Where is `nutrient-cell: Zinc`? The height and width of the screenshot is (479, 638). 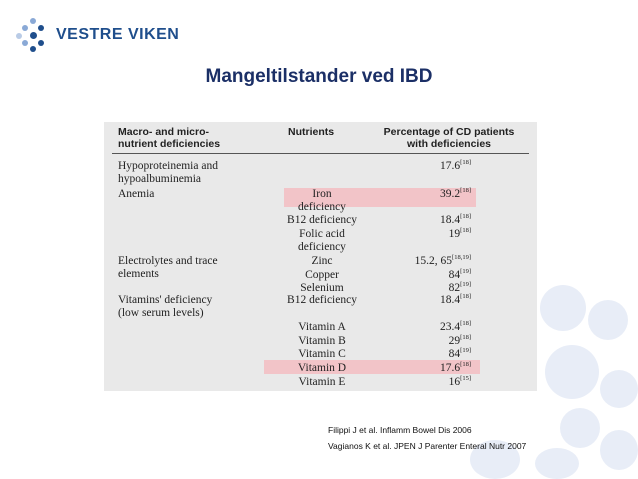
nutrient-cell: Zinc is located at coordinates (322, 261).